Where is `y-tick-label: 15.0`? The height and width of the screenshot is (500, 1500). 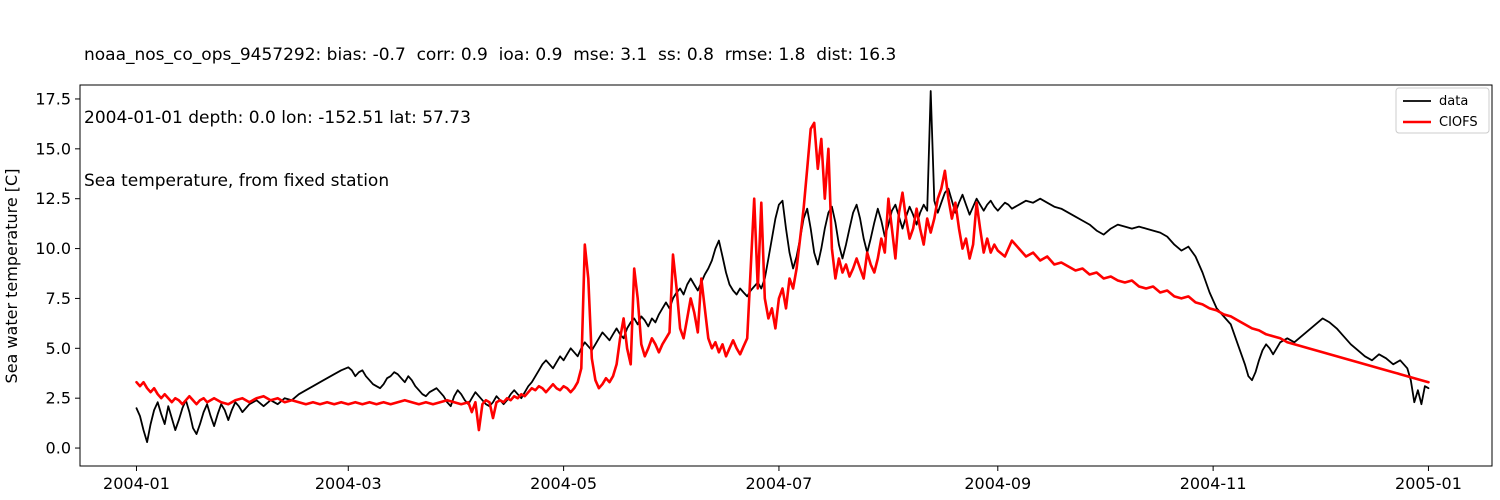
y-tick-label: 15.0 is located at coordinates (53, 148).